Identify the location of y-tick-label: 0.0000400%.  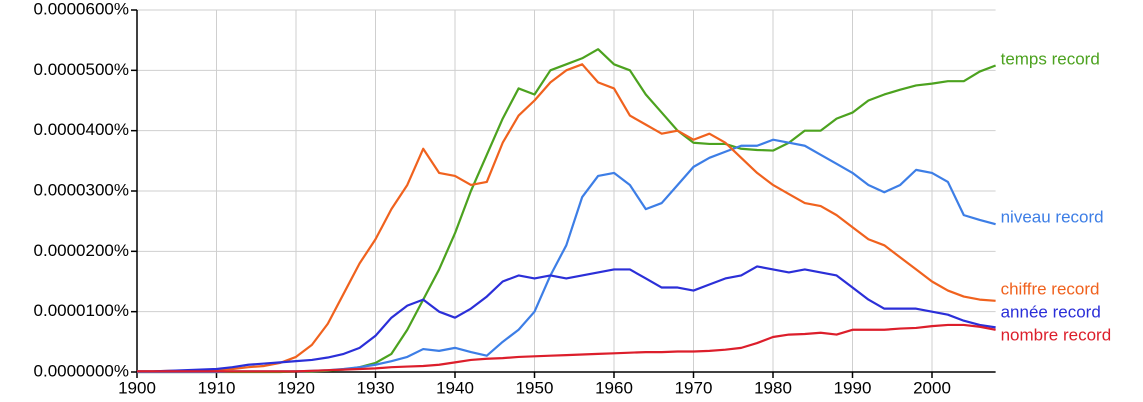
(81, 129).